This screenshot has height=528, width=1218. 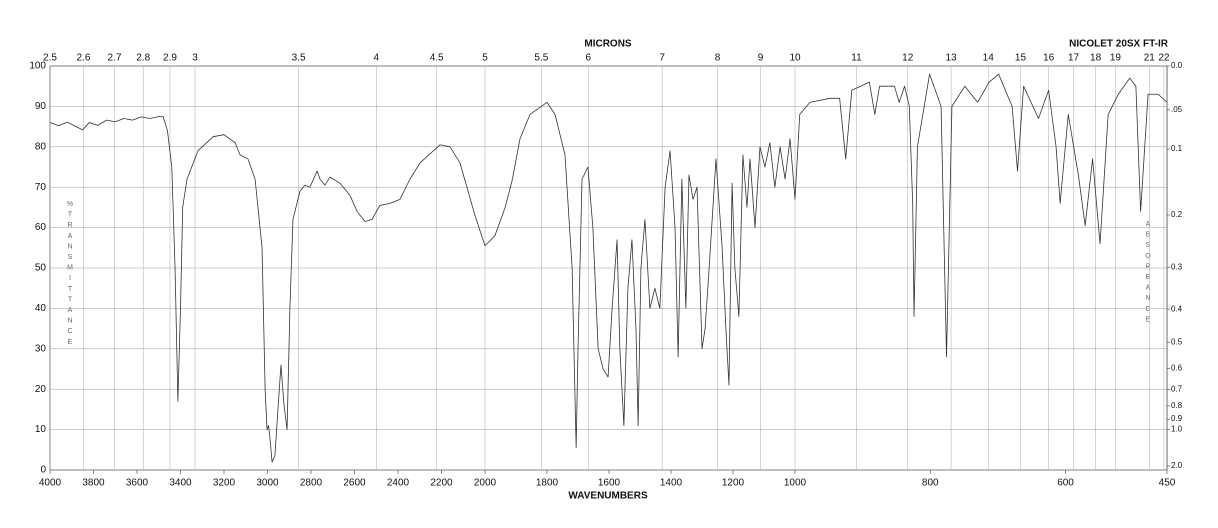 I want to click on y2-tick-label: 0.3, so click(x=1177, y=267).